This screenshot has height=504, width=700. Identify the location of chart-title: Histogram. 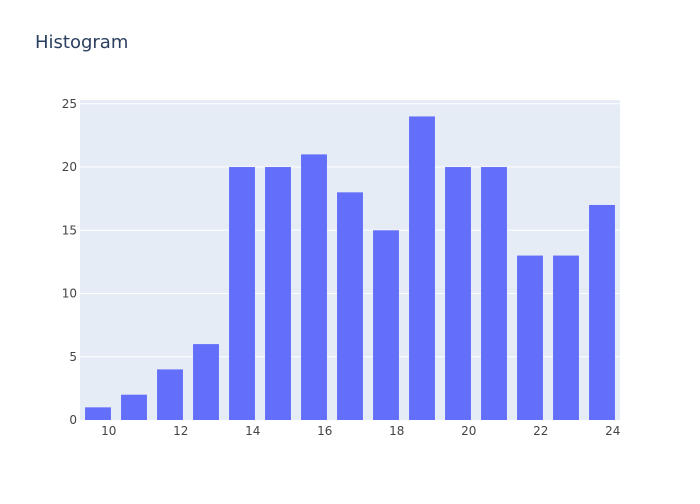
(82, 42).